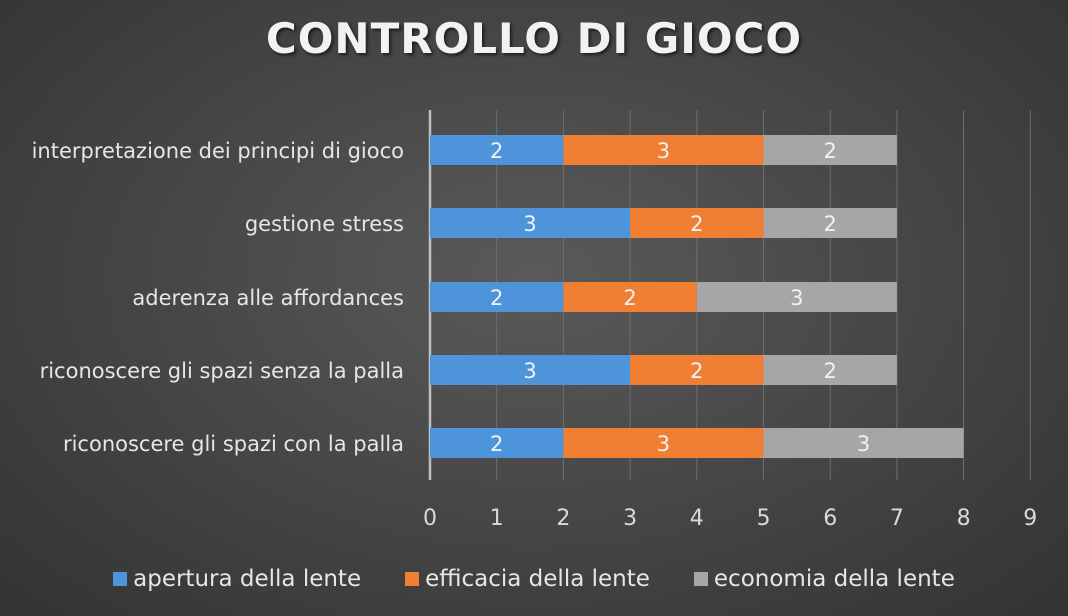 This screenshot has height=616, width=1068. I want to click on x-tick-label: 0, so click(430, 518).